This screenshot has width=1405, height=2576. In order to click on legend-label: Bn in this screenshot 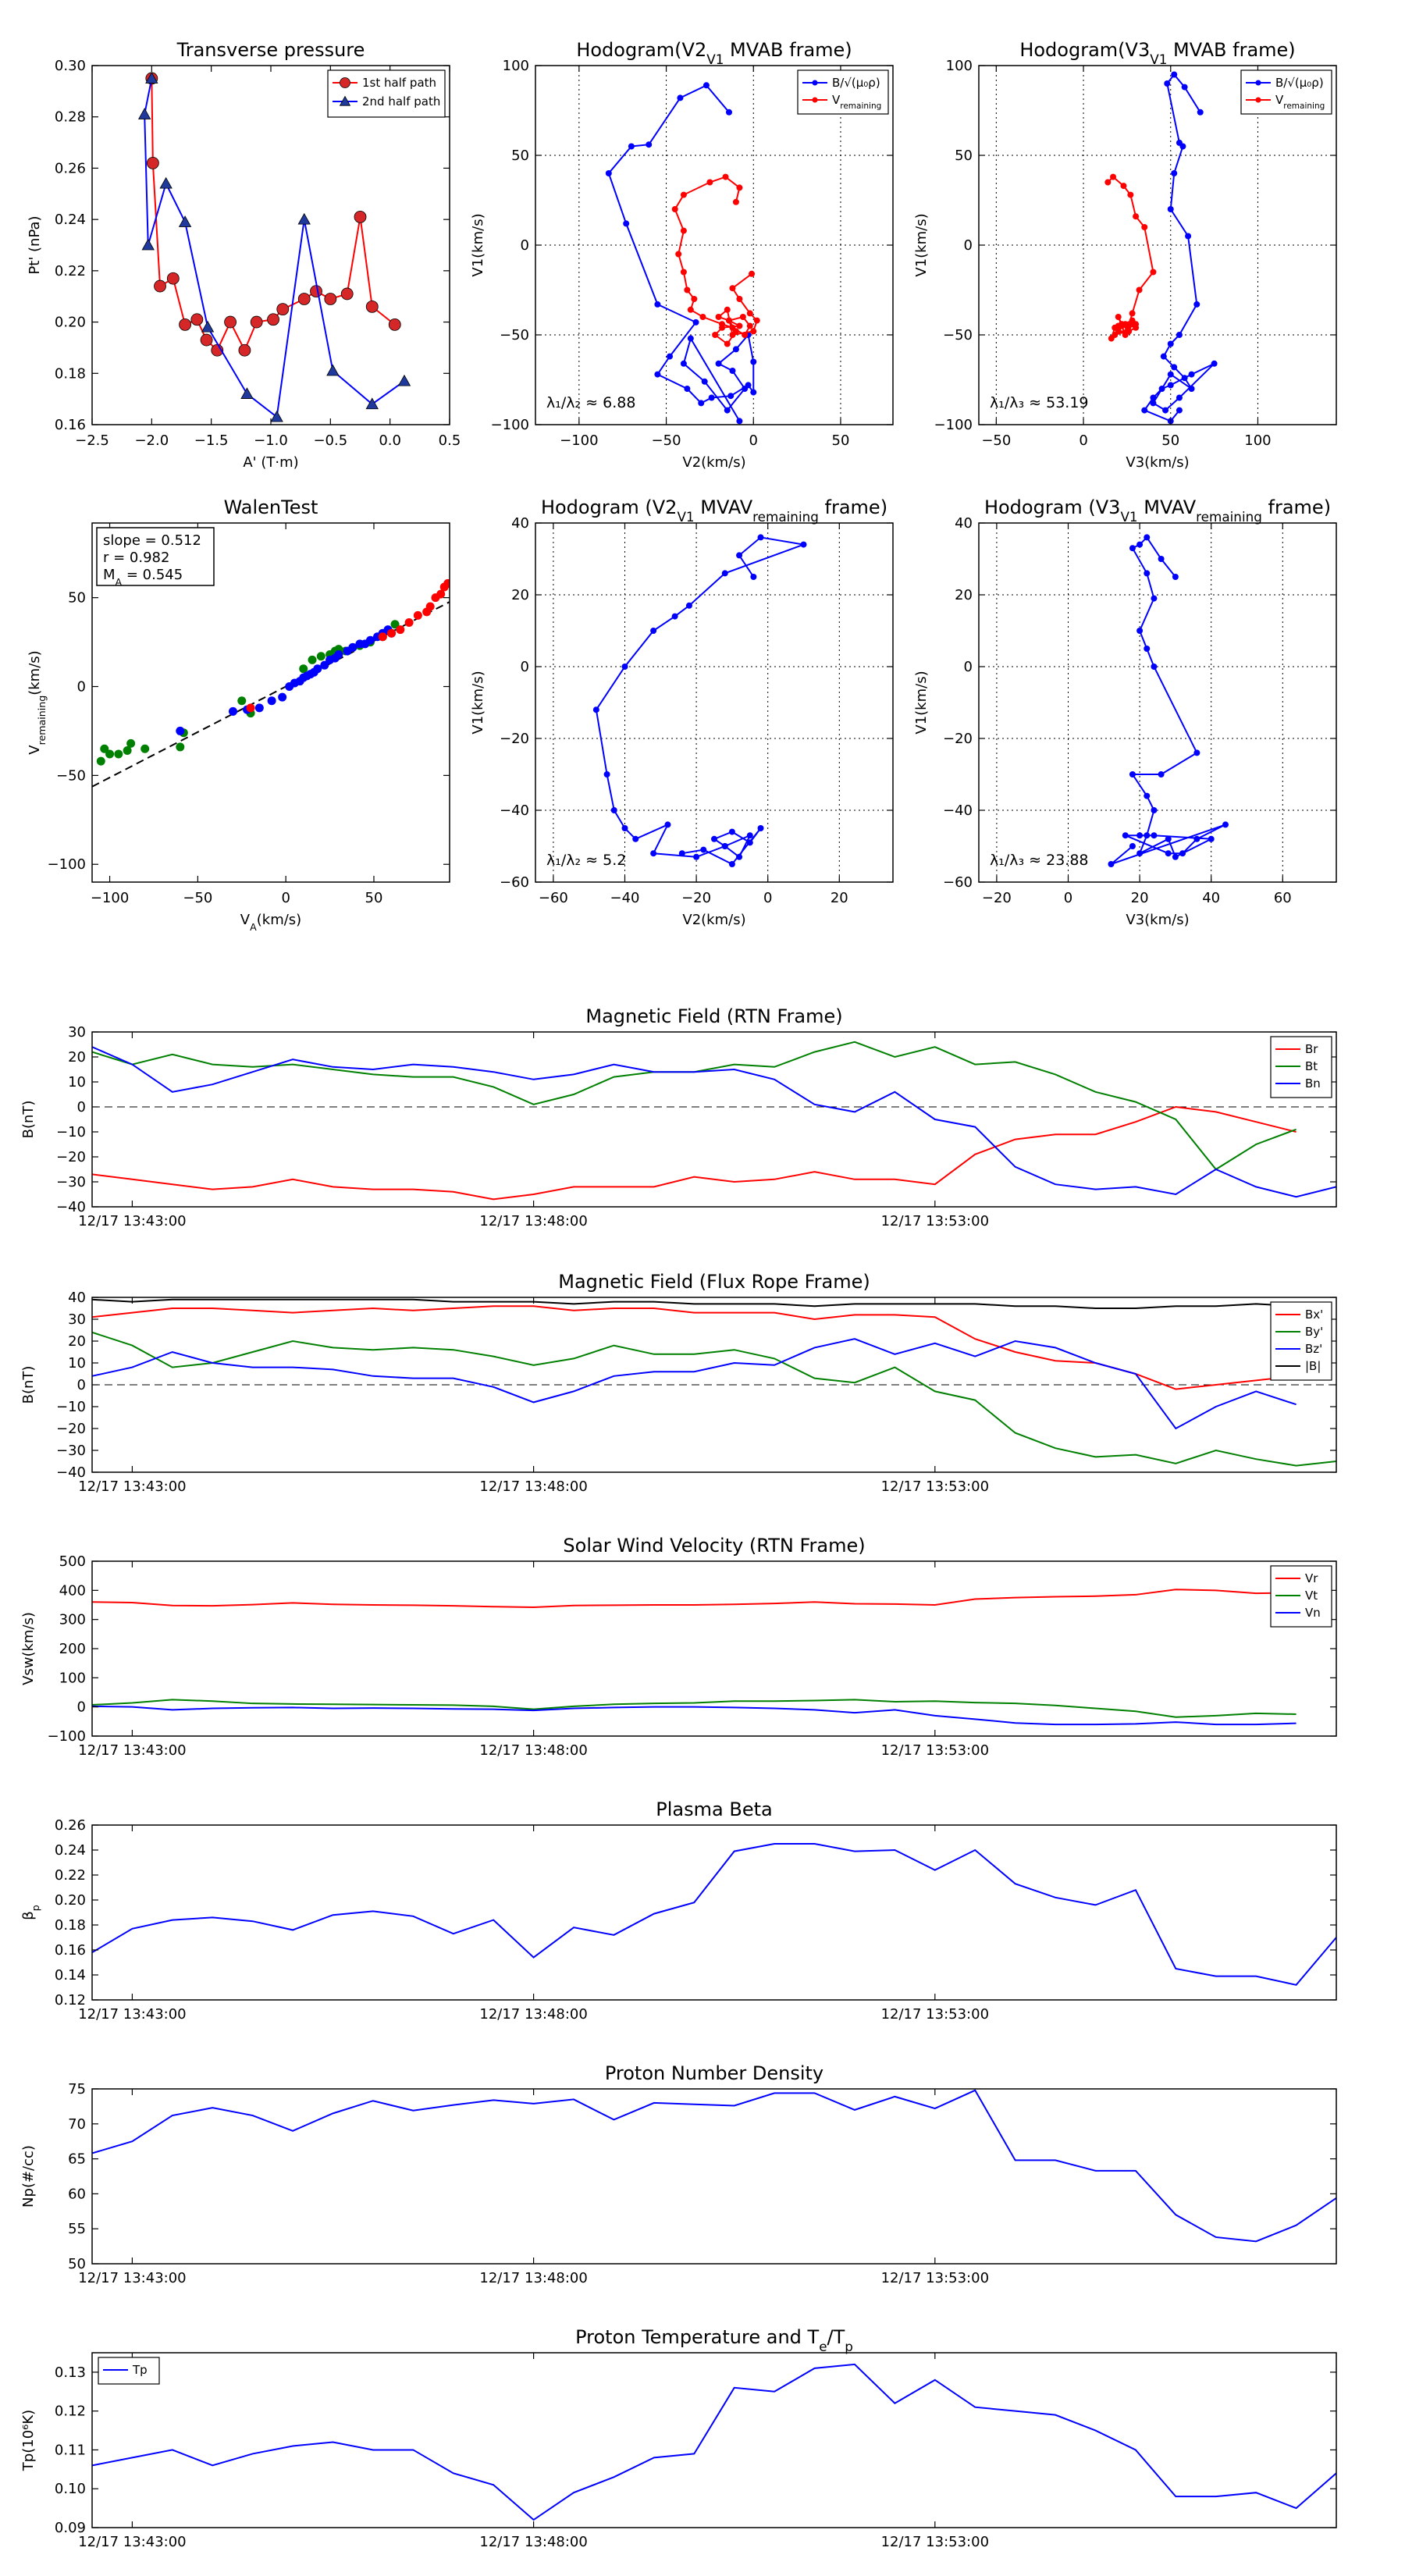, I will do `click(1313, 1083)`.